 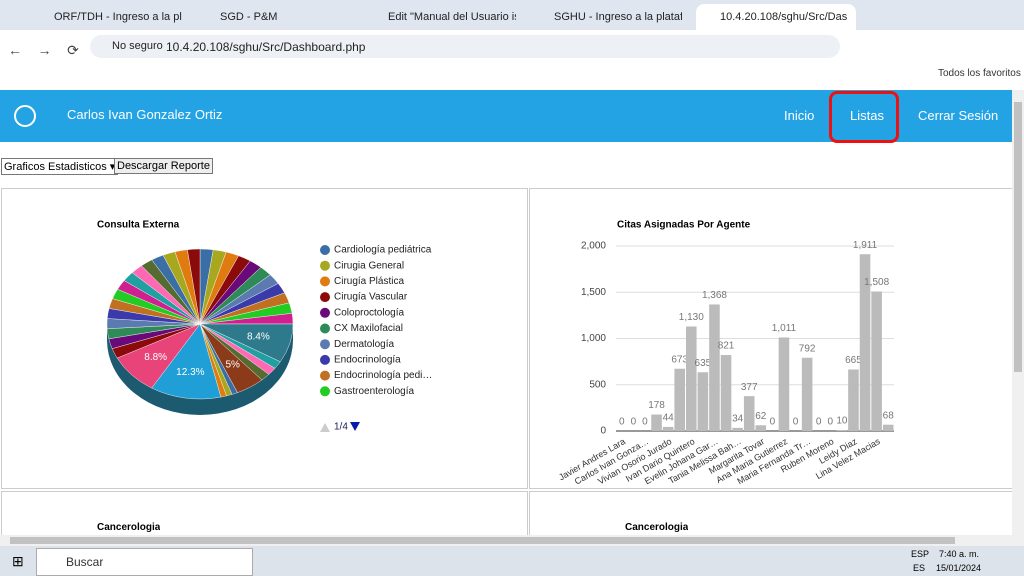 I want to click on time: 7:40 a. m., so click(x=959, y=554).